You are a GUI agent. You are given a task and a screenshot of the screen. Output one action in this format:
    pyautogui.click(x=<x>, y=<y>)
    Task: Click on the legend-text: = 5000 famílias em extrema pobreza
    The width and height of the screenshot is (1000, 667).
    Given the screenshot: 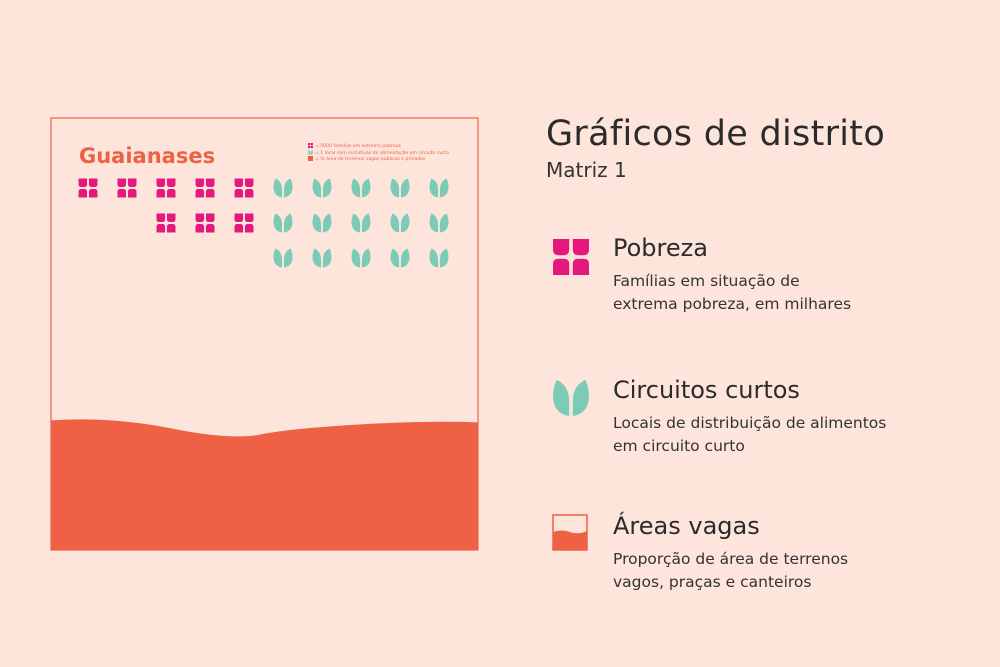 What is the action you would take?
    pyautogui.click(x=358, y=145)
    